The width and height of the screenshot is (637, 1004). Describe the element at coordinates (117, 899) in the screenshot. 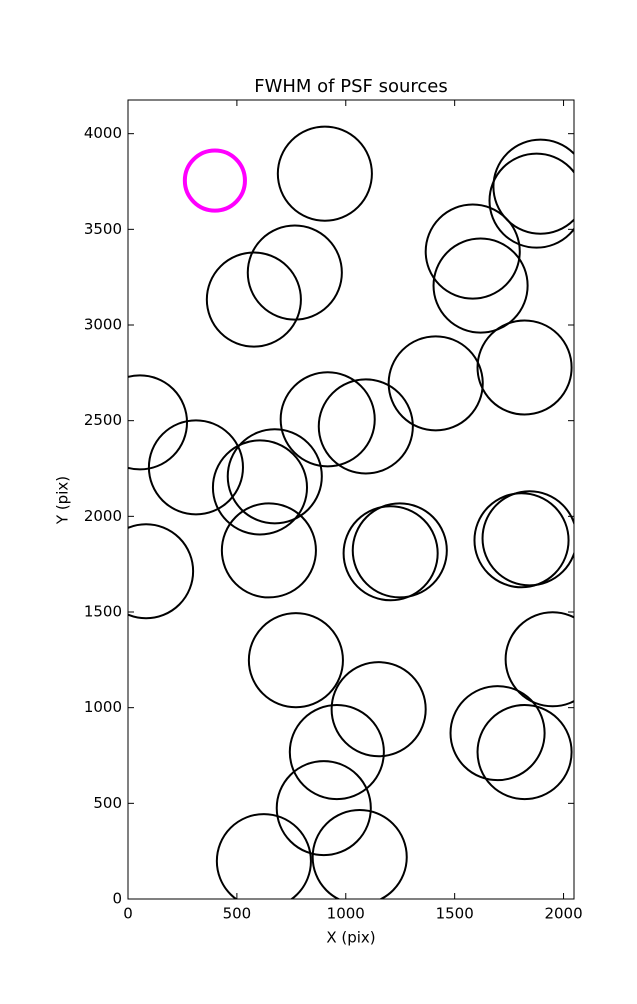

I see `y-tick-label: 0` at that location.